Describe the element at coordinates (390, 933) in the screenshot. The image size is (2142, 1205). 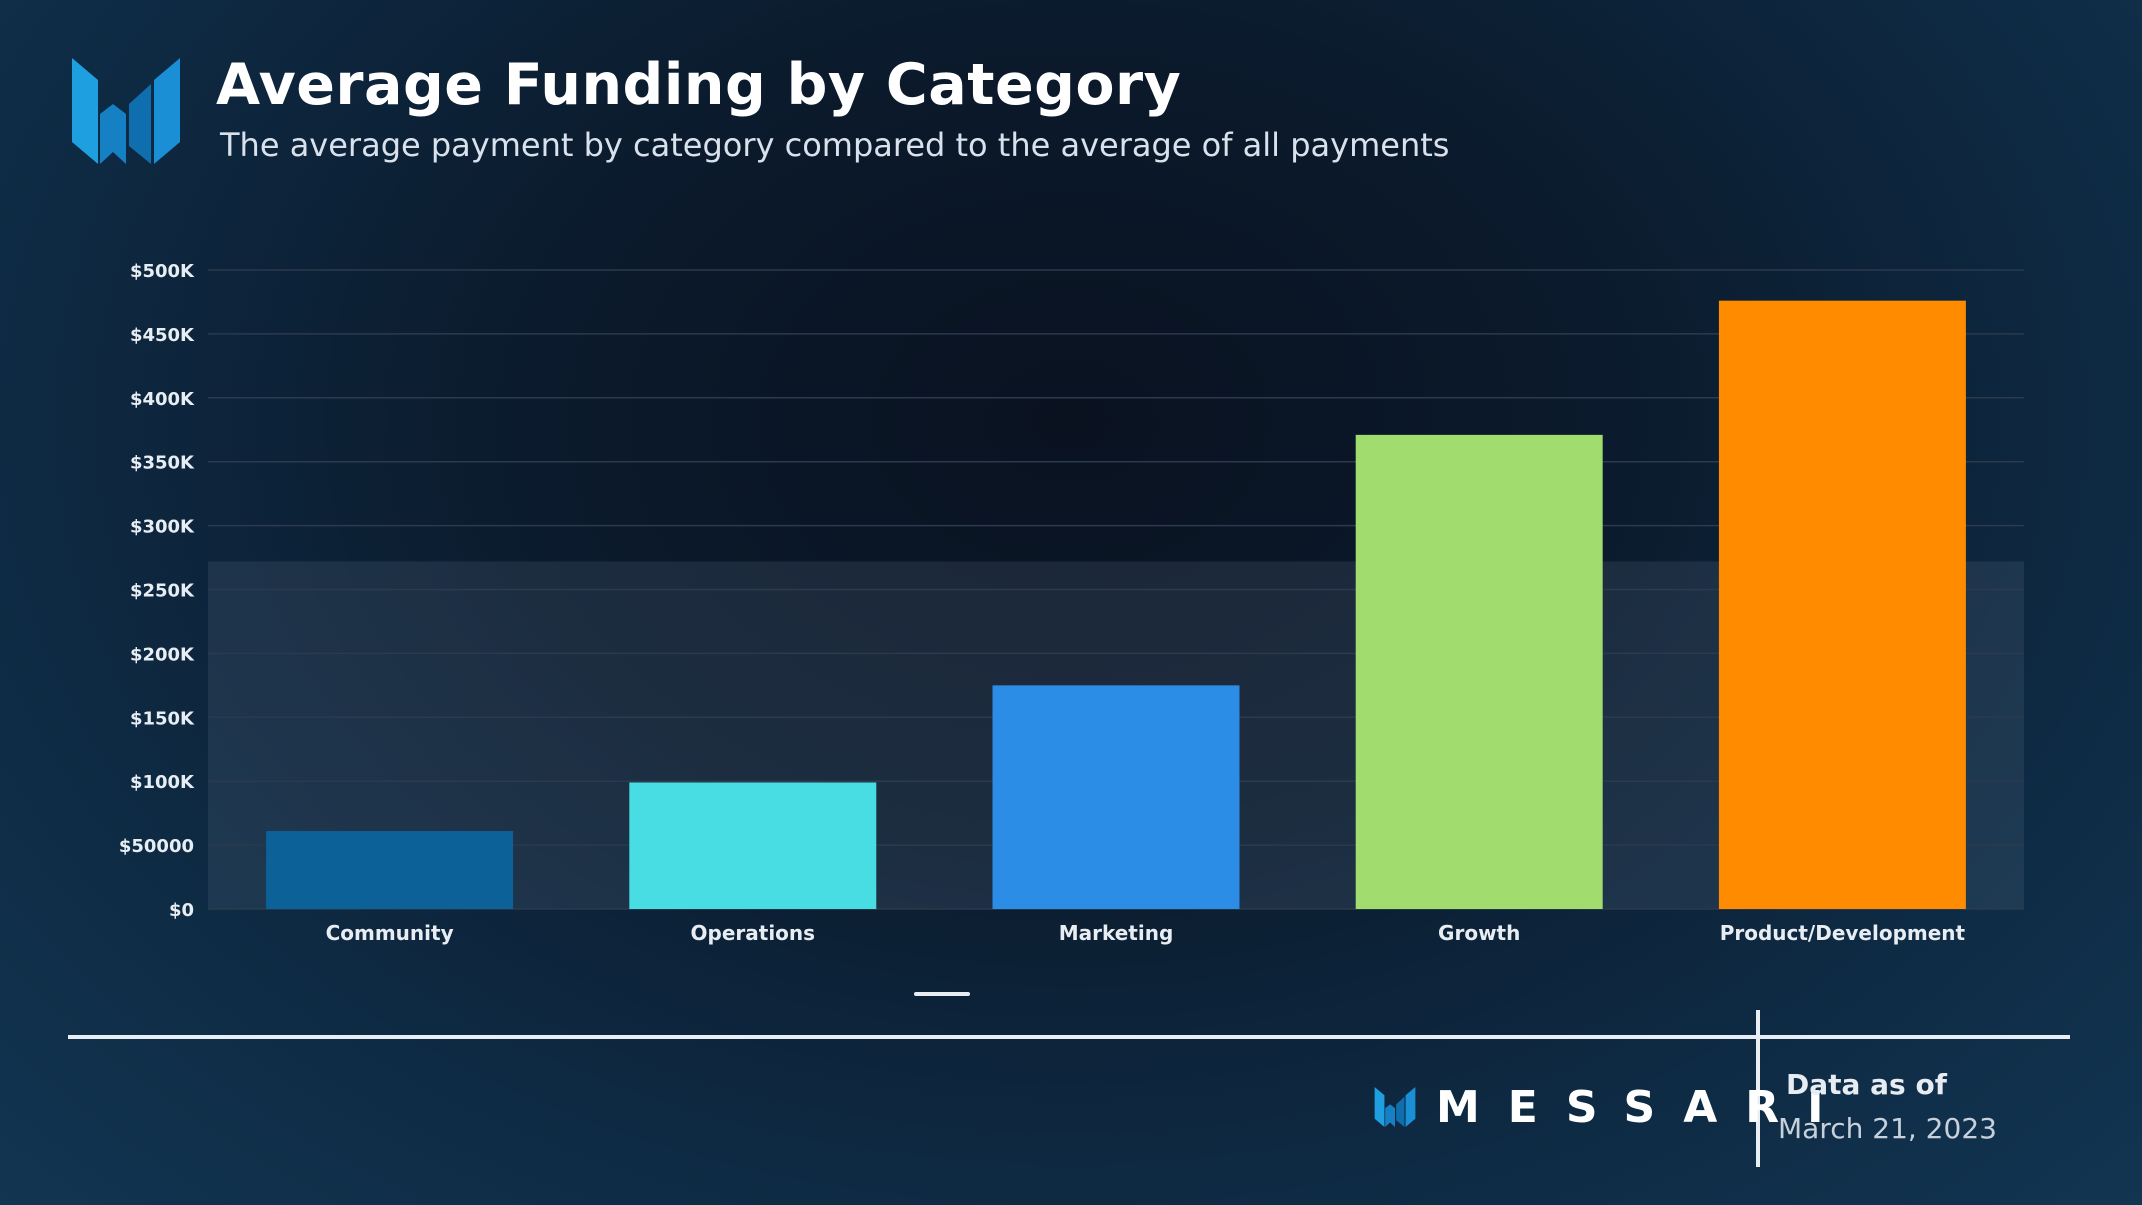
I see `x-category-label: Community` at that location.